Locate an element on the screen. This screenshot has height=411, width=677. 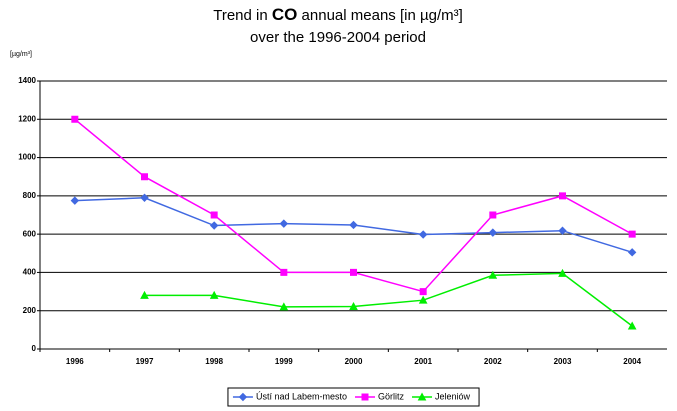
x-tick-label: 2002 is located at coordinates (493, 361).